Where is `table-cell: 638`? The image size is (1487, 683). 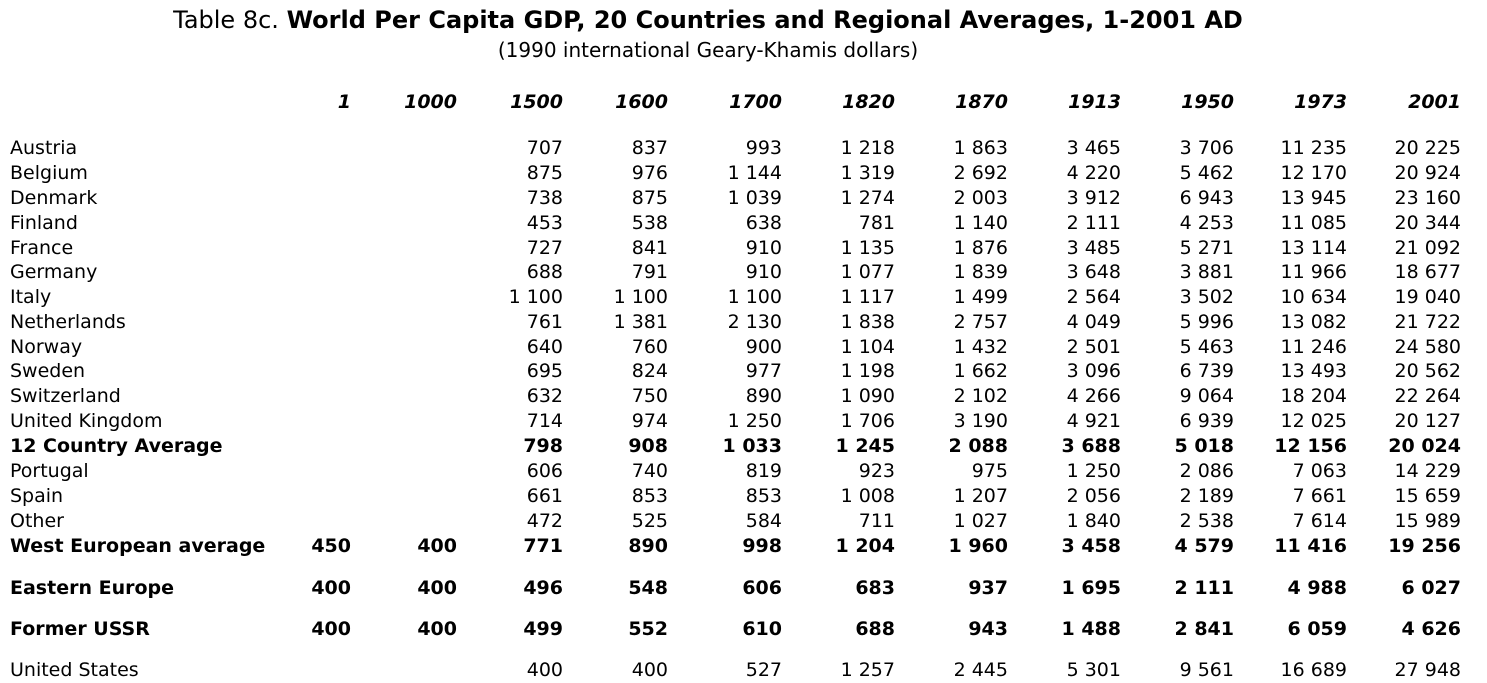 table-cell: 638 is located at coordinates (763, 223).